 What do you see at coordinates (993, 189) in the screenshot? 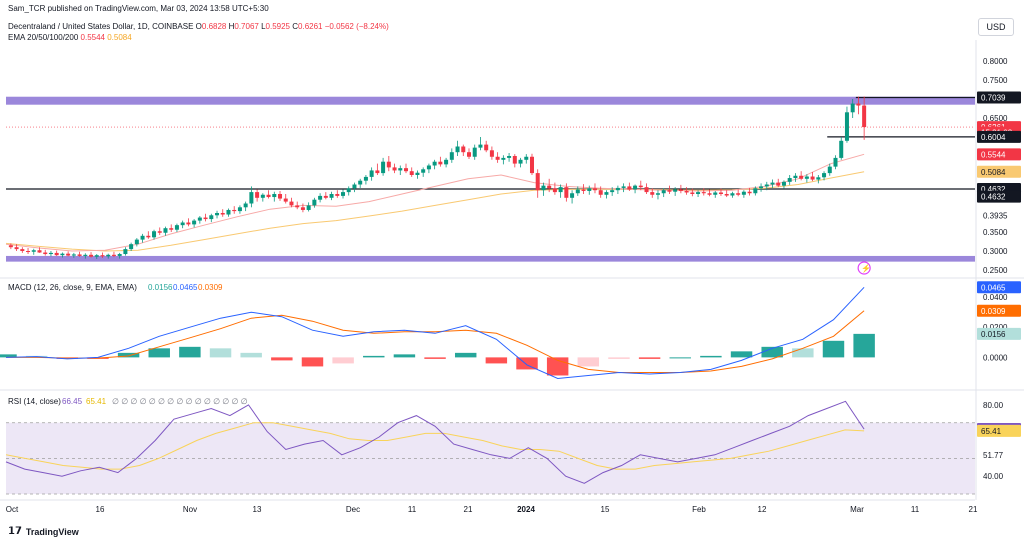
I see `price-tag-label: 0.4632` at bounding box center [993, 189].